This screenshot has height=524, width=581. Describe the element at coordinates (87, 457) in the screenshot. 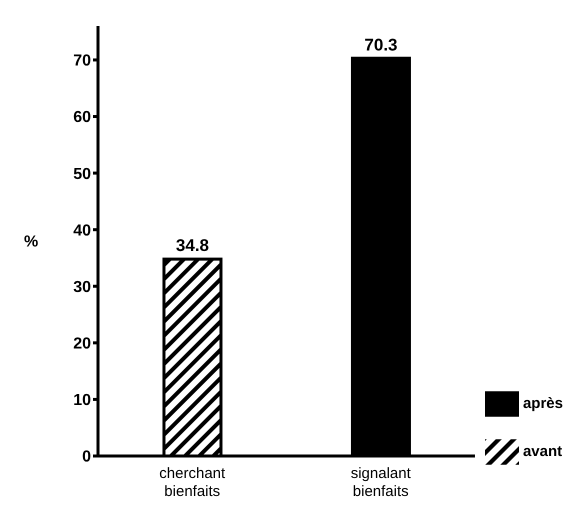

I see `y-tick-label: 0` at that location.